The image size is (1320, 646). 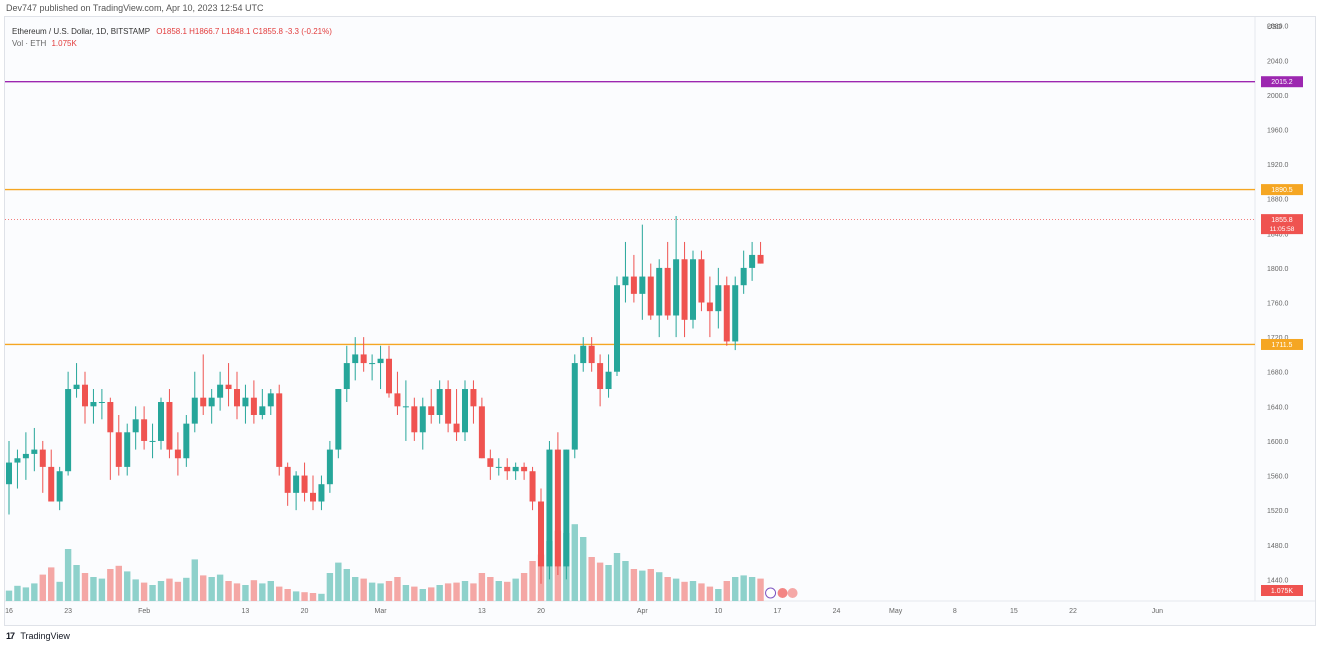 I want to click on y-tick-label: 1800.0, so click(x=1278, y=269).